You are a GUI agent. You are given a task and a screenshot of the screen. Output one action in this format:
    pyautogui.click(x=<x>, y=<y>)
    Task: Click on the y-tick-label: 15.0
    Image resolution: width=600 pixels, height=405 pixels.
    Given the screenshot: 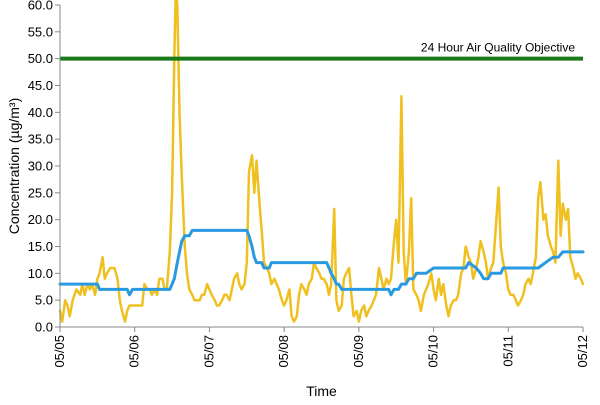 What is the action you would take?
    pyautogui.click(x=40, y=246)
    